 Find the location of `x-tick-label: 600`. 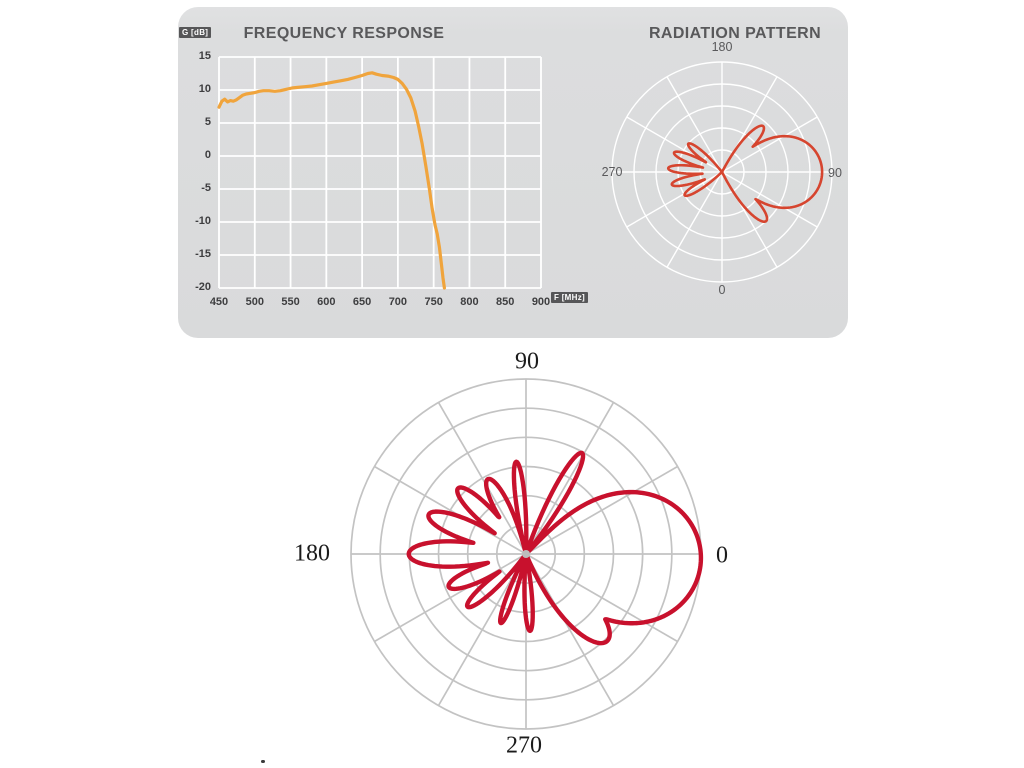

x-tick-label: 600 is located at coordinates (326, 302).